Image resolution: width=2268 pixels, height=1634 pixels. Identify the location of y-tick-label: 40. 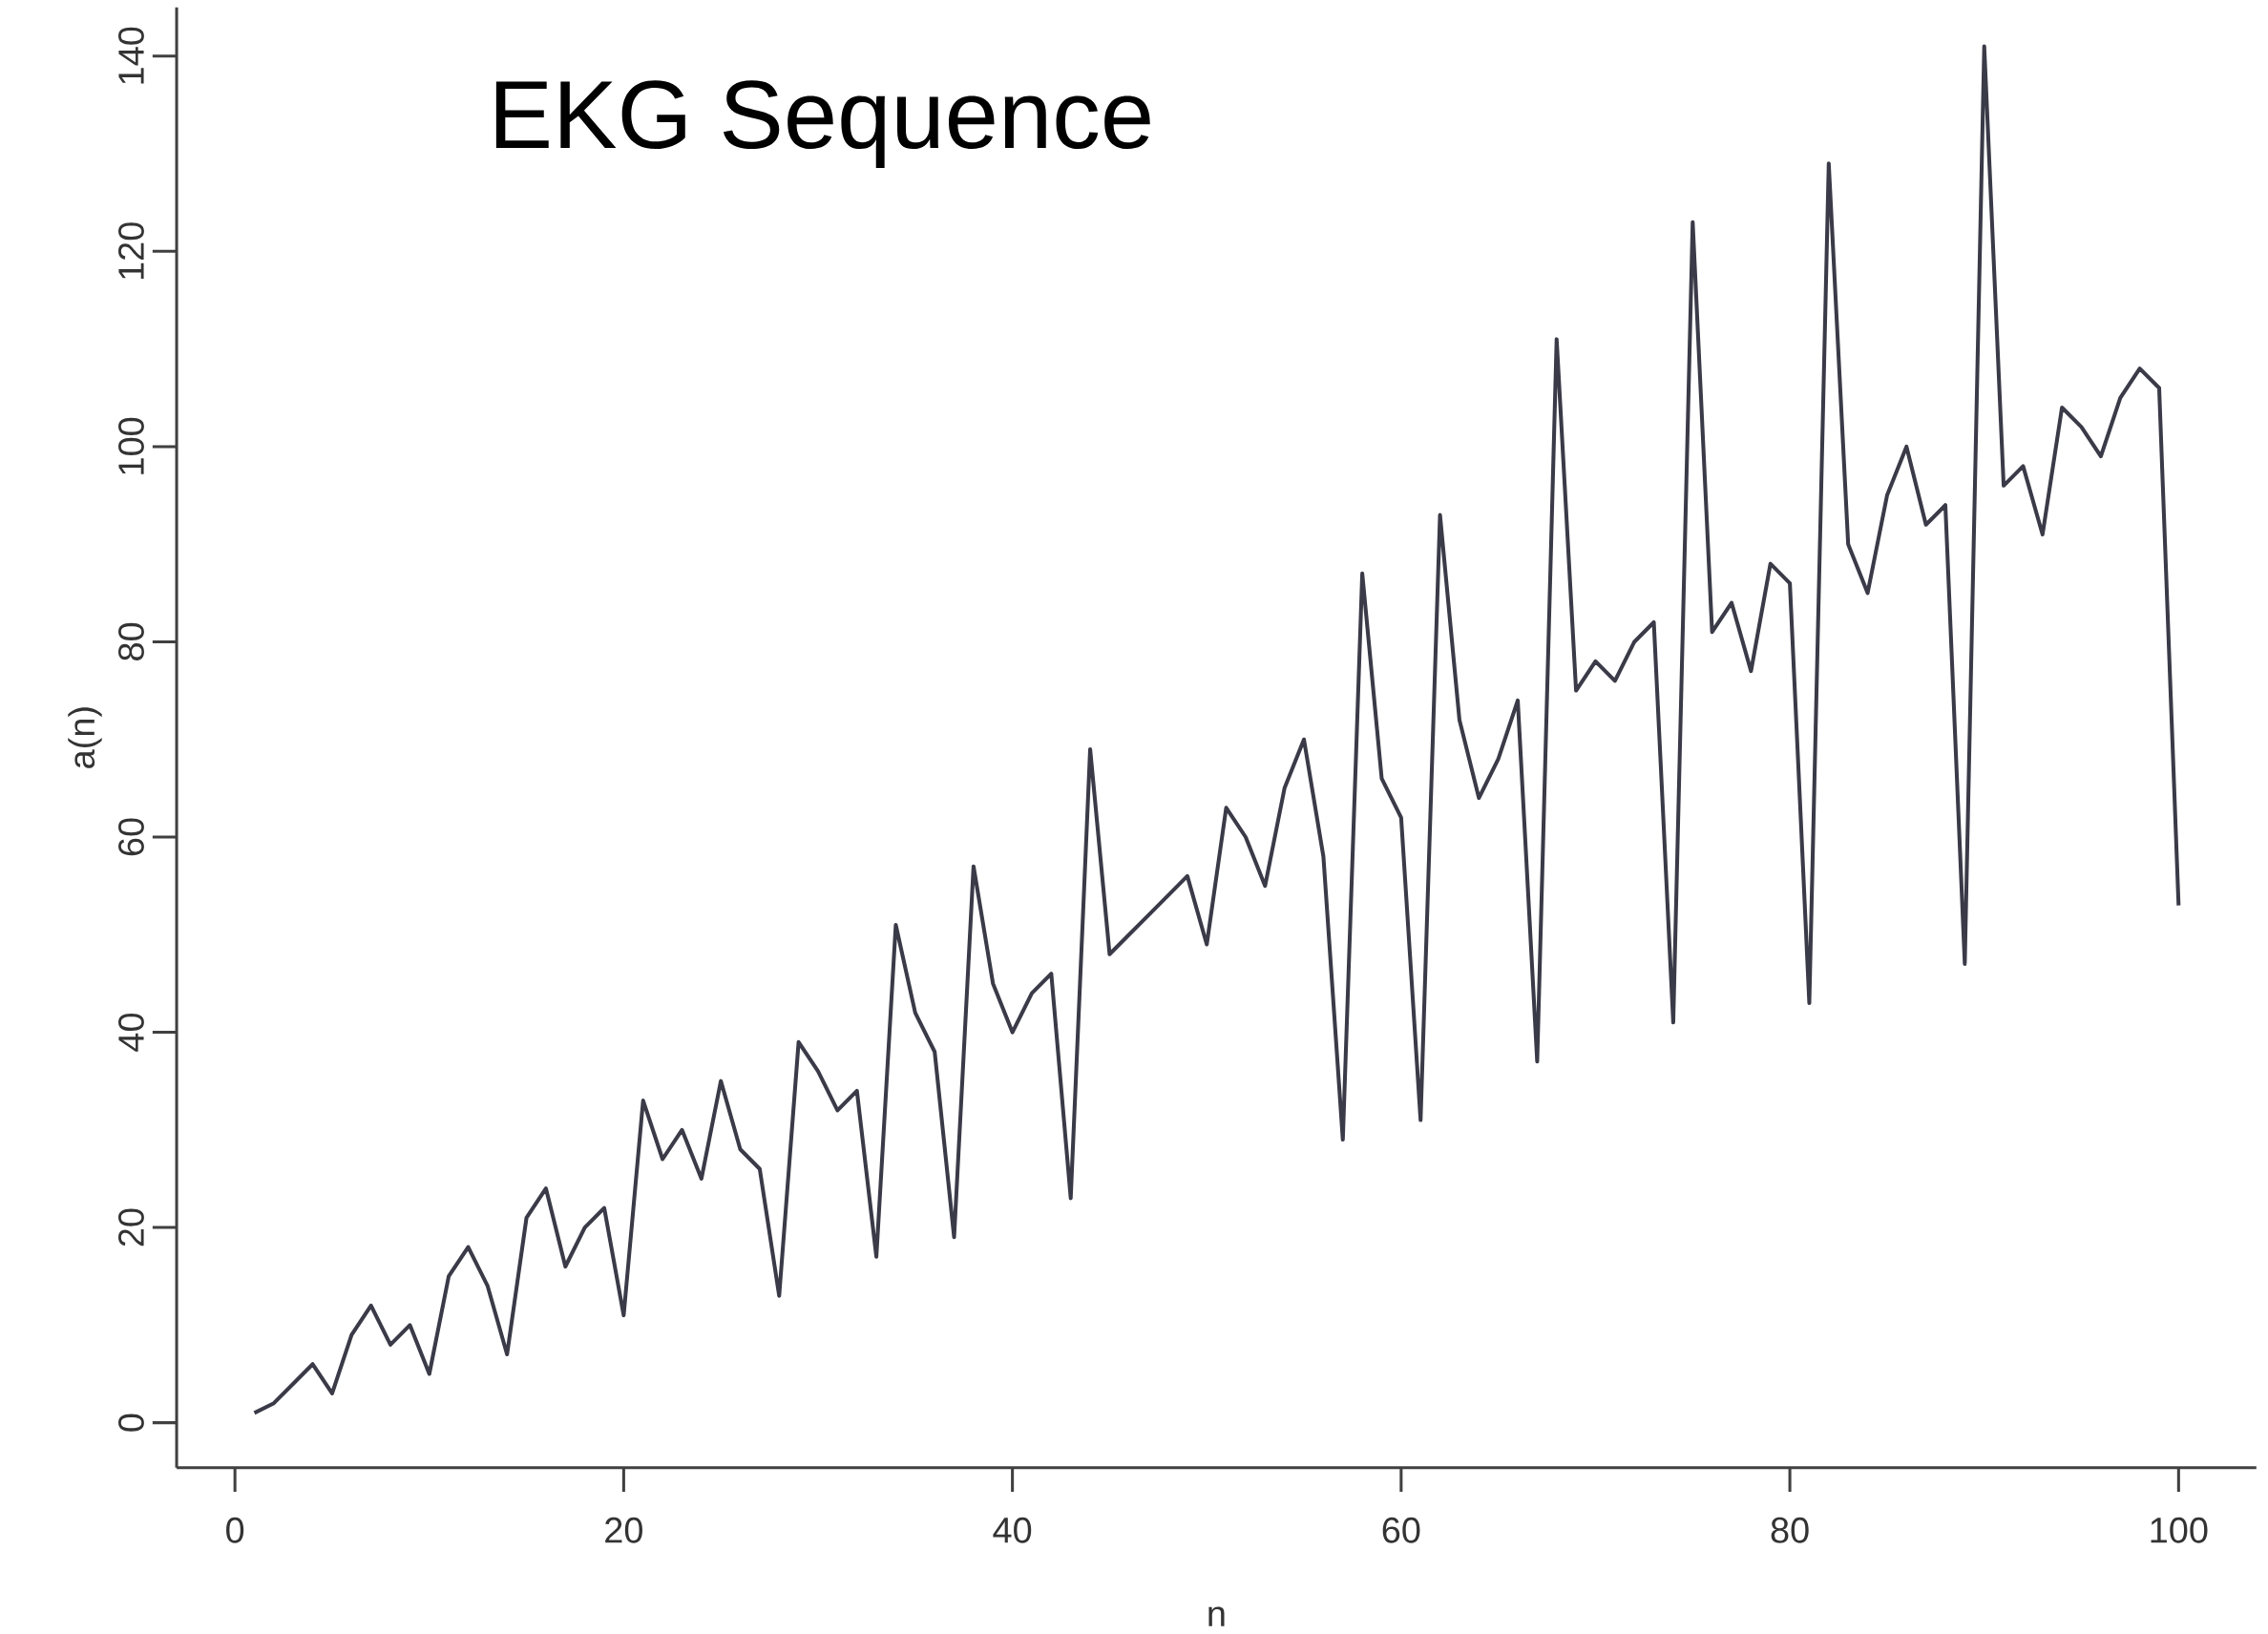
(131, 1032).